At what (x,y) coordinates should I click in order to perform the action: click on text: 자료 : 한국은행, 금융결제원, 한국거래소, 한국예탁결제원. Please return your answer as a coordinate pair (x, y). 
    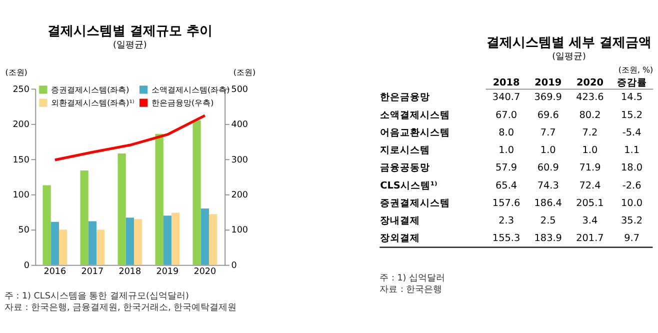
    Looking at the image, I should click on (120, 307).